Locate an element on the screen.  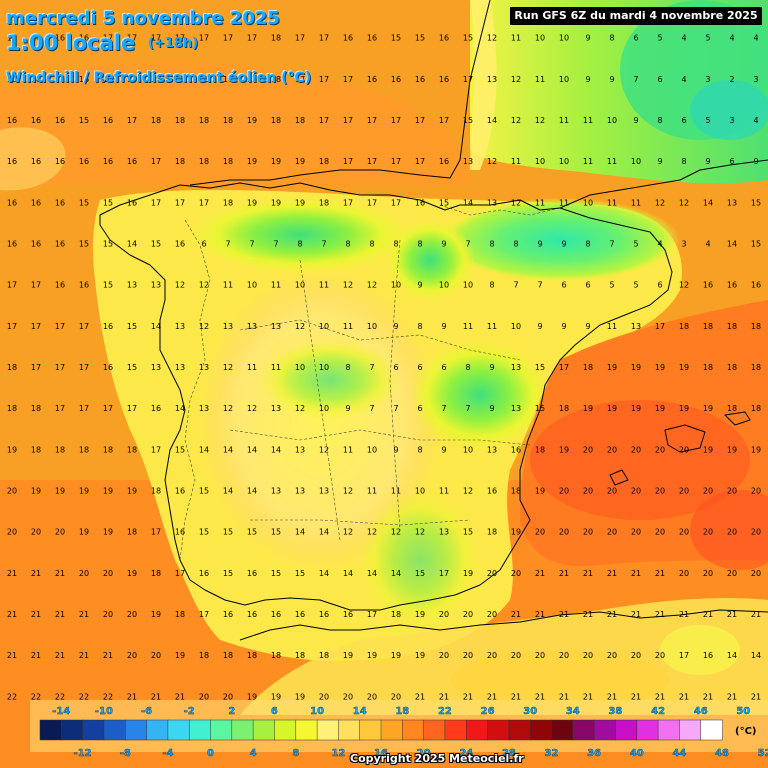
legend-tick-label: 46 is located at coordinates (701, 711).